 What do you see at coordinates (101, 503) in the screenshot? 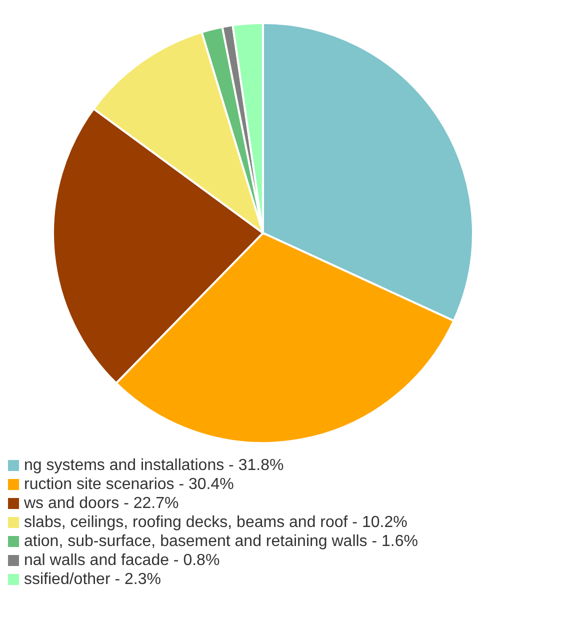
I see `legend-label: ws and doors - 22.7%` at bounding box center [101, 503].